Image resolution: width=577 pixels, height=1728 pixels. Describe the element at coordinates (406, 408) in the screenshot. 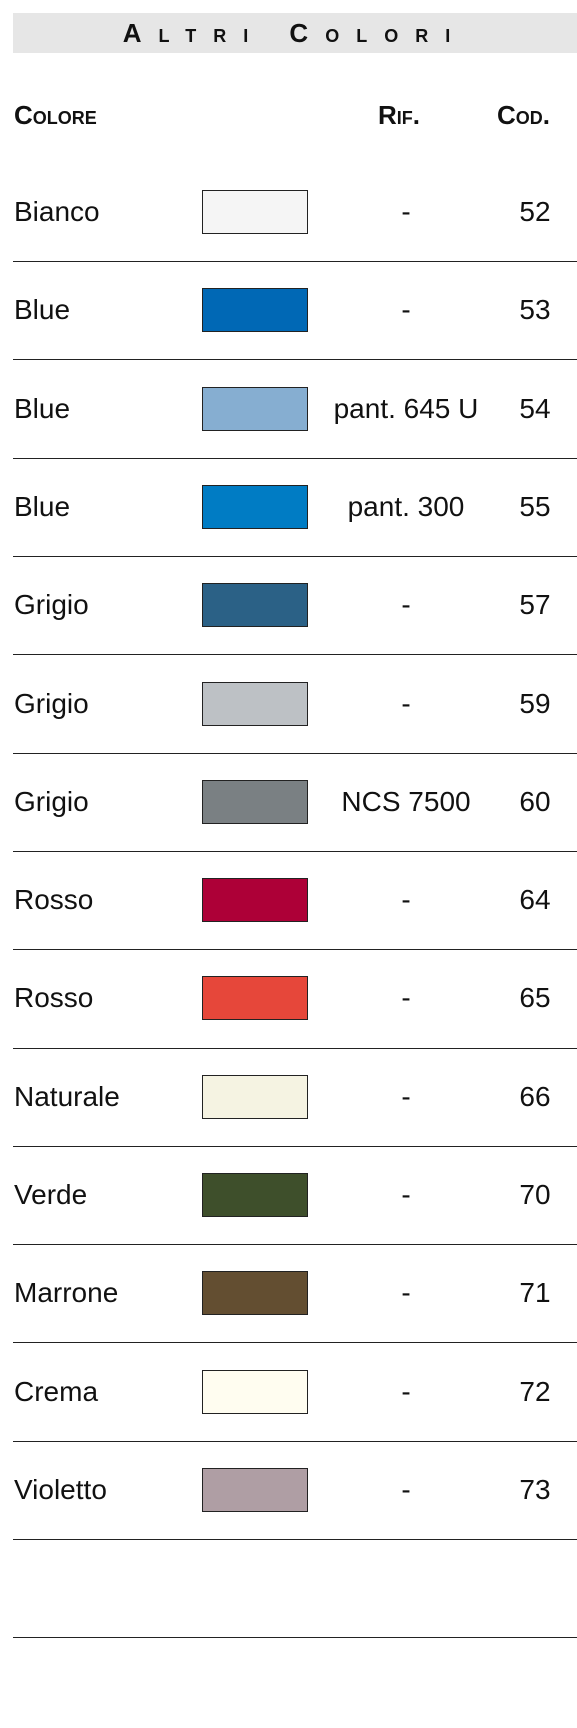

I see `reference: pant. 645 U` at that location.